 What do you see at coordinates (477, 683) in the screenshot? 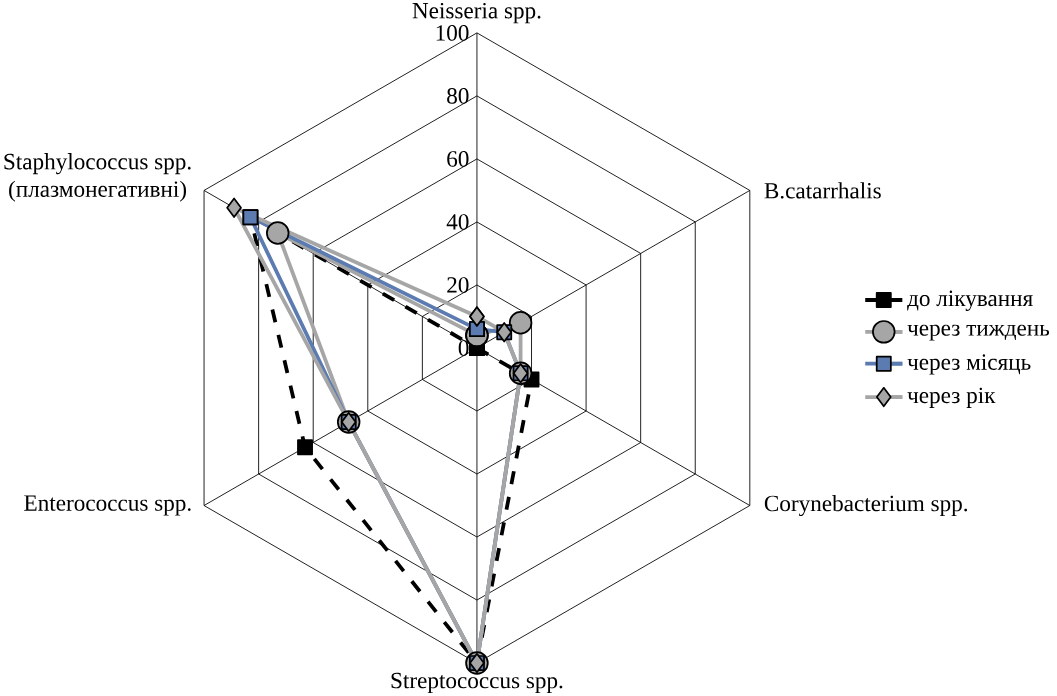
I see `spoke-label: Streptococcus spp.` at bounding box center [477, 683].